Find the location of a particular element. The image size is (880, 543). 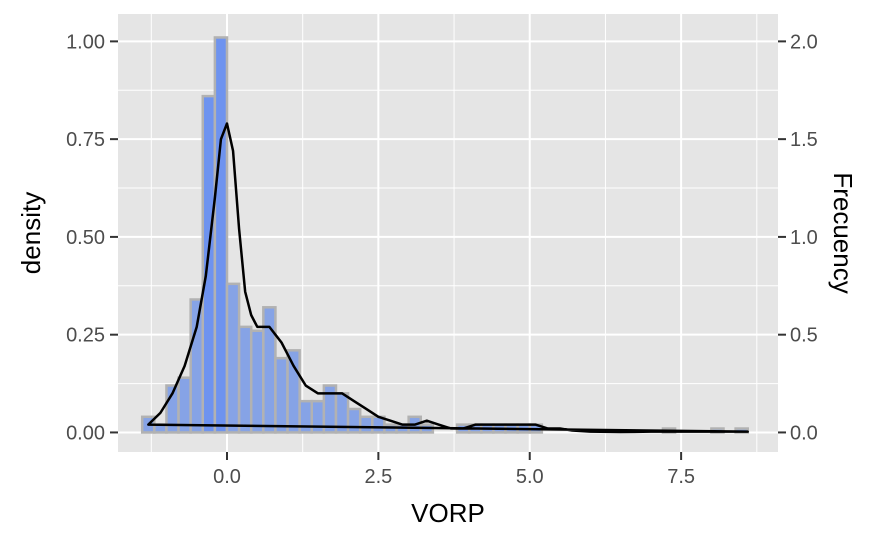

x-tick-label: 0.0 is located at coordinates (227, 477).